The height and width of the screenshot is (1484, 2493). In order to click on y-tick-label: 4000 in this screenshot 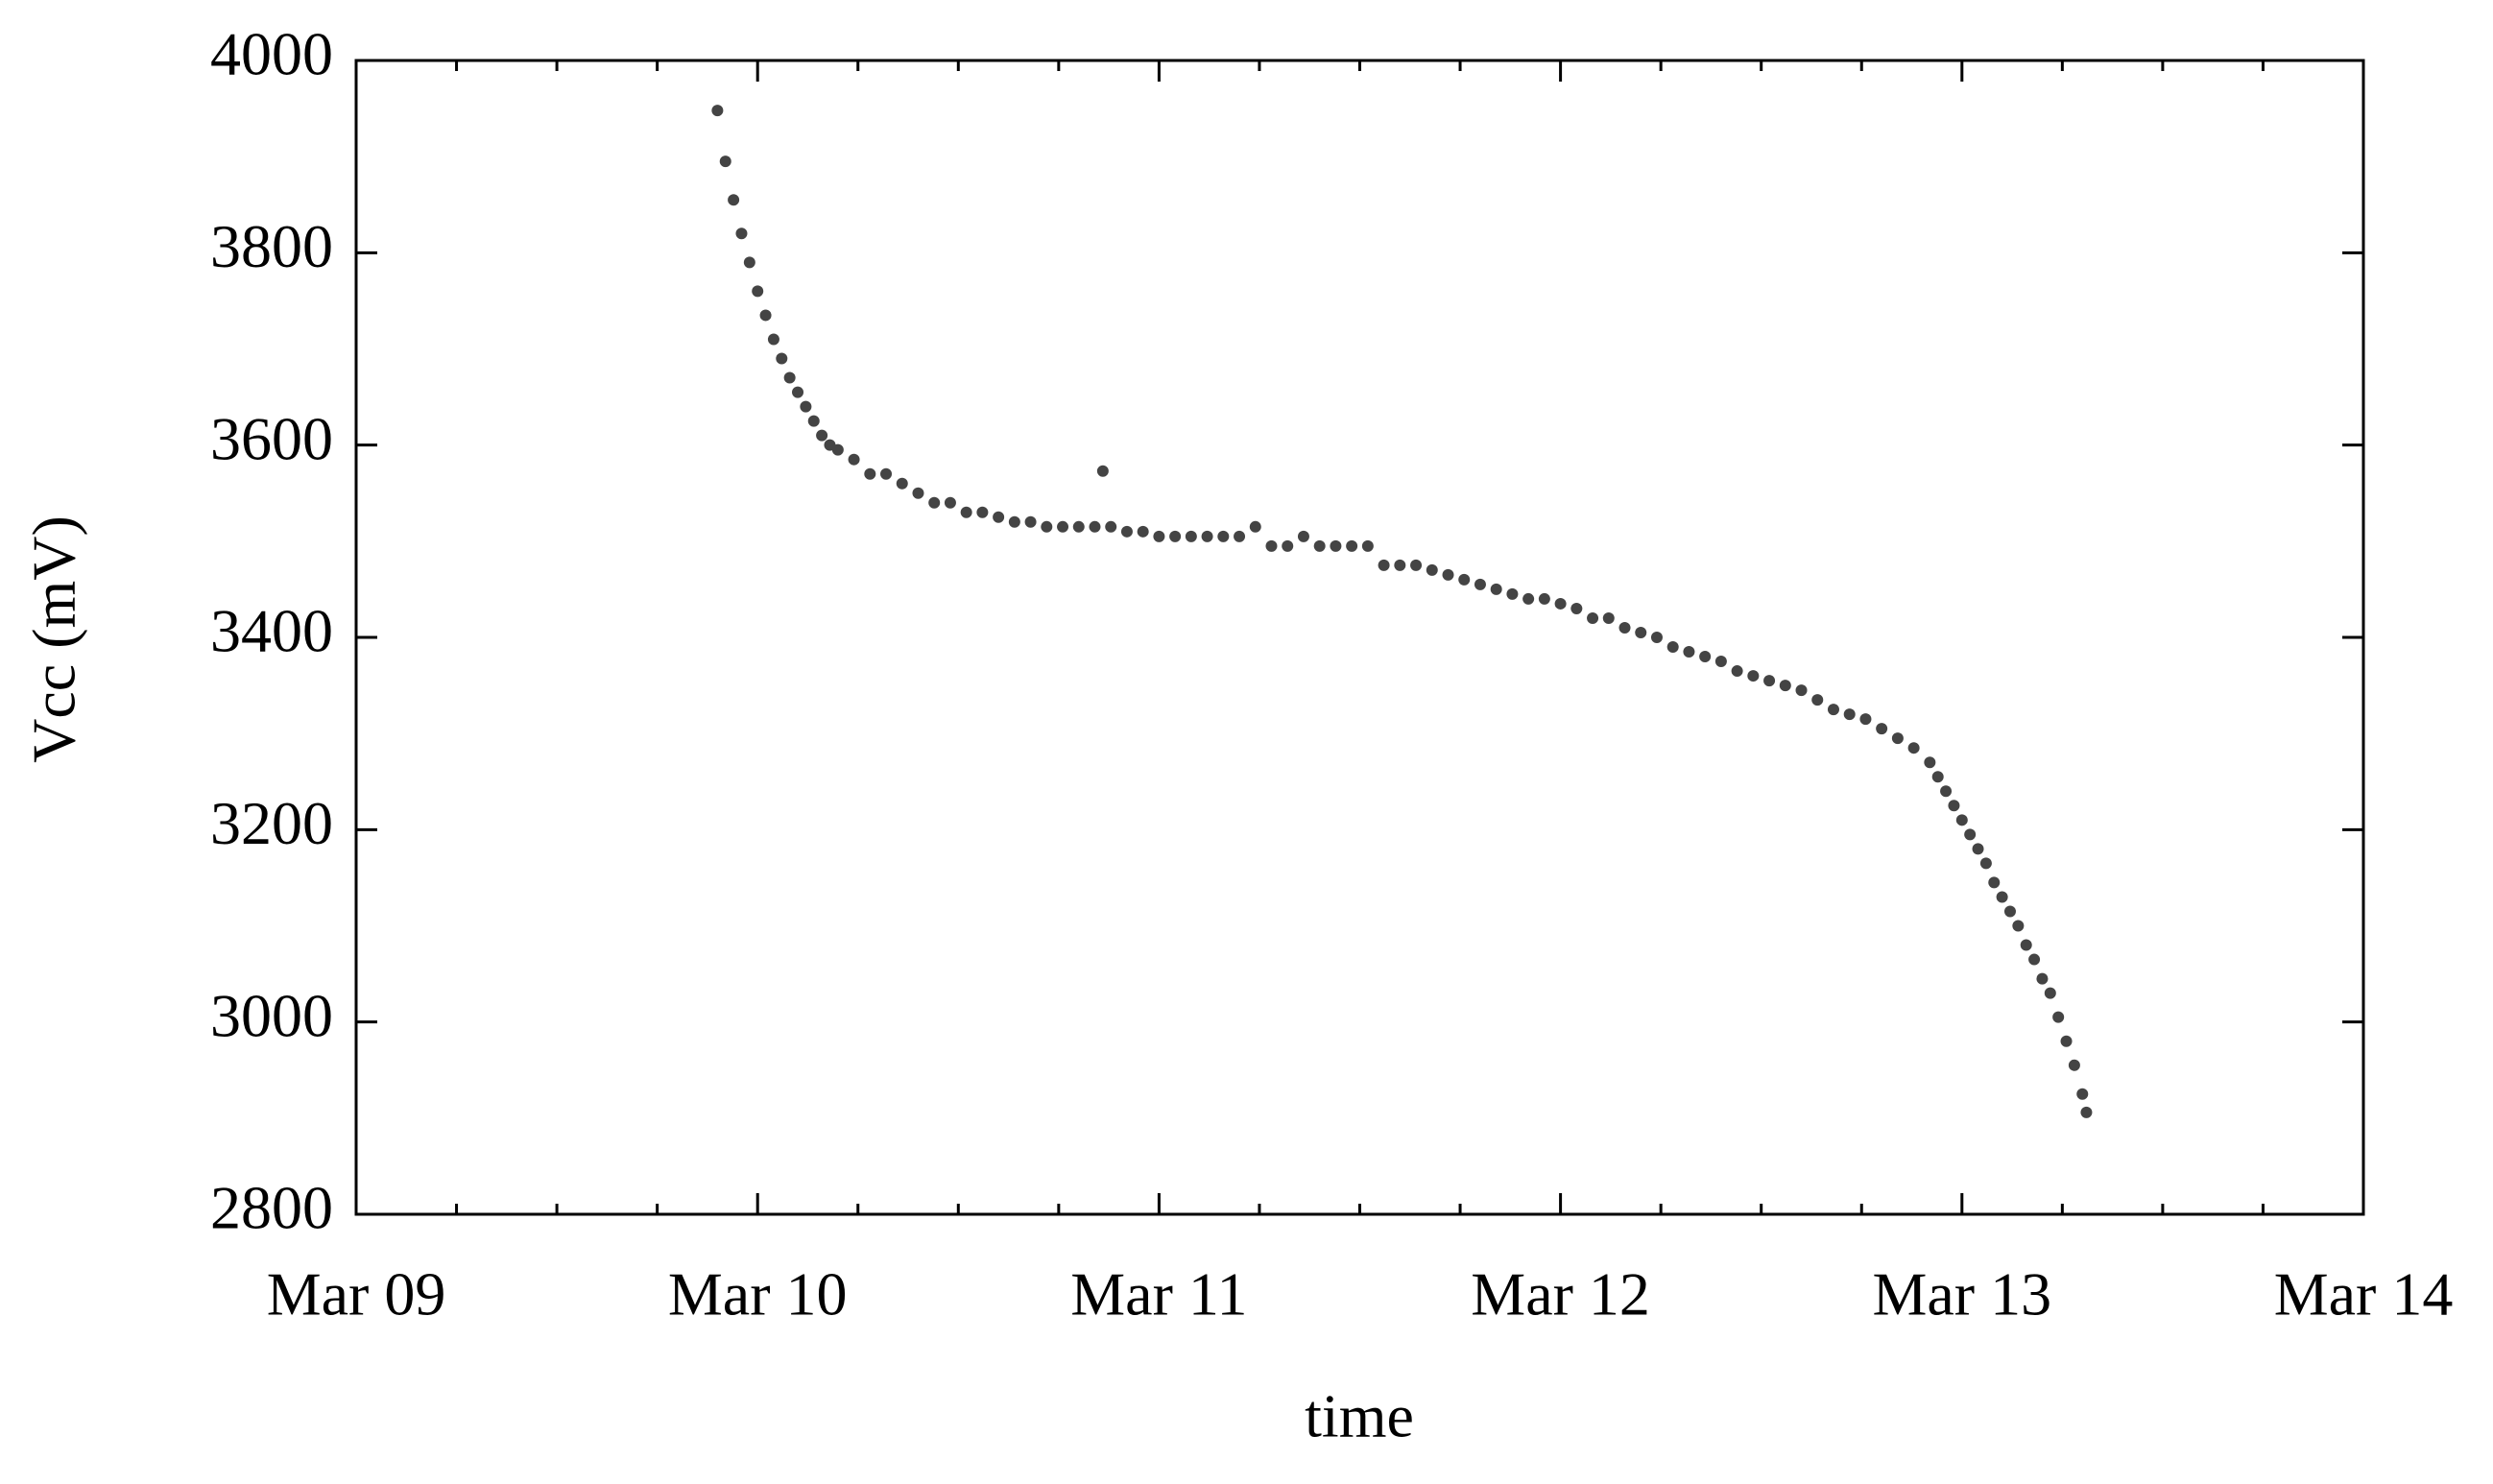, I will do `click(271, 54)`.